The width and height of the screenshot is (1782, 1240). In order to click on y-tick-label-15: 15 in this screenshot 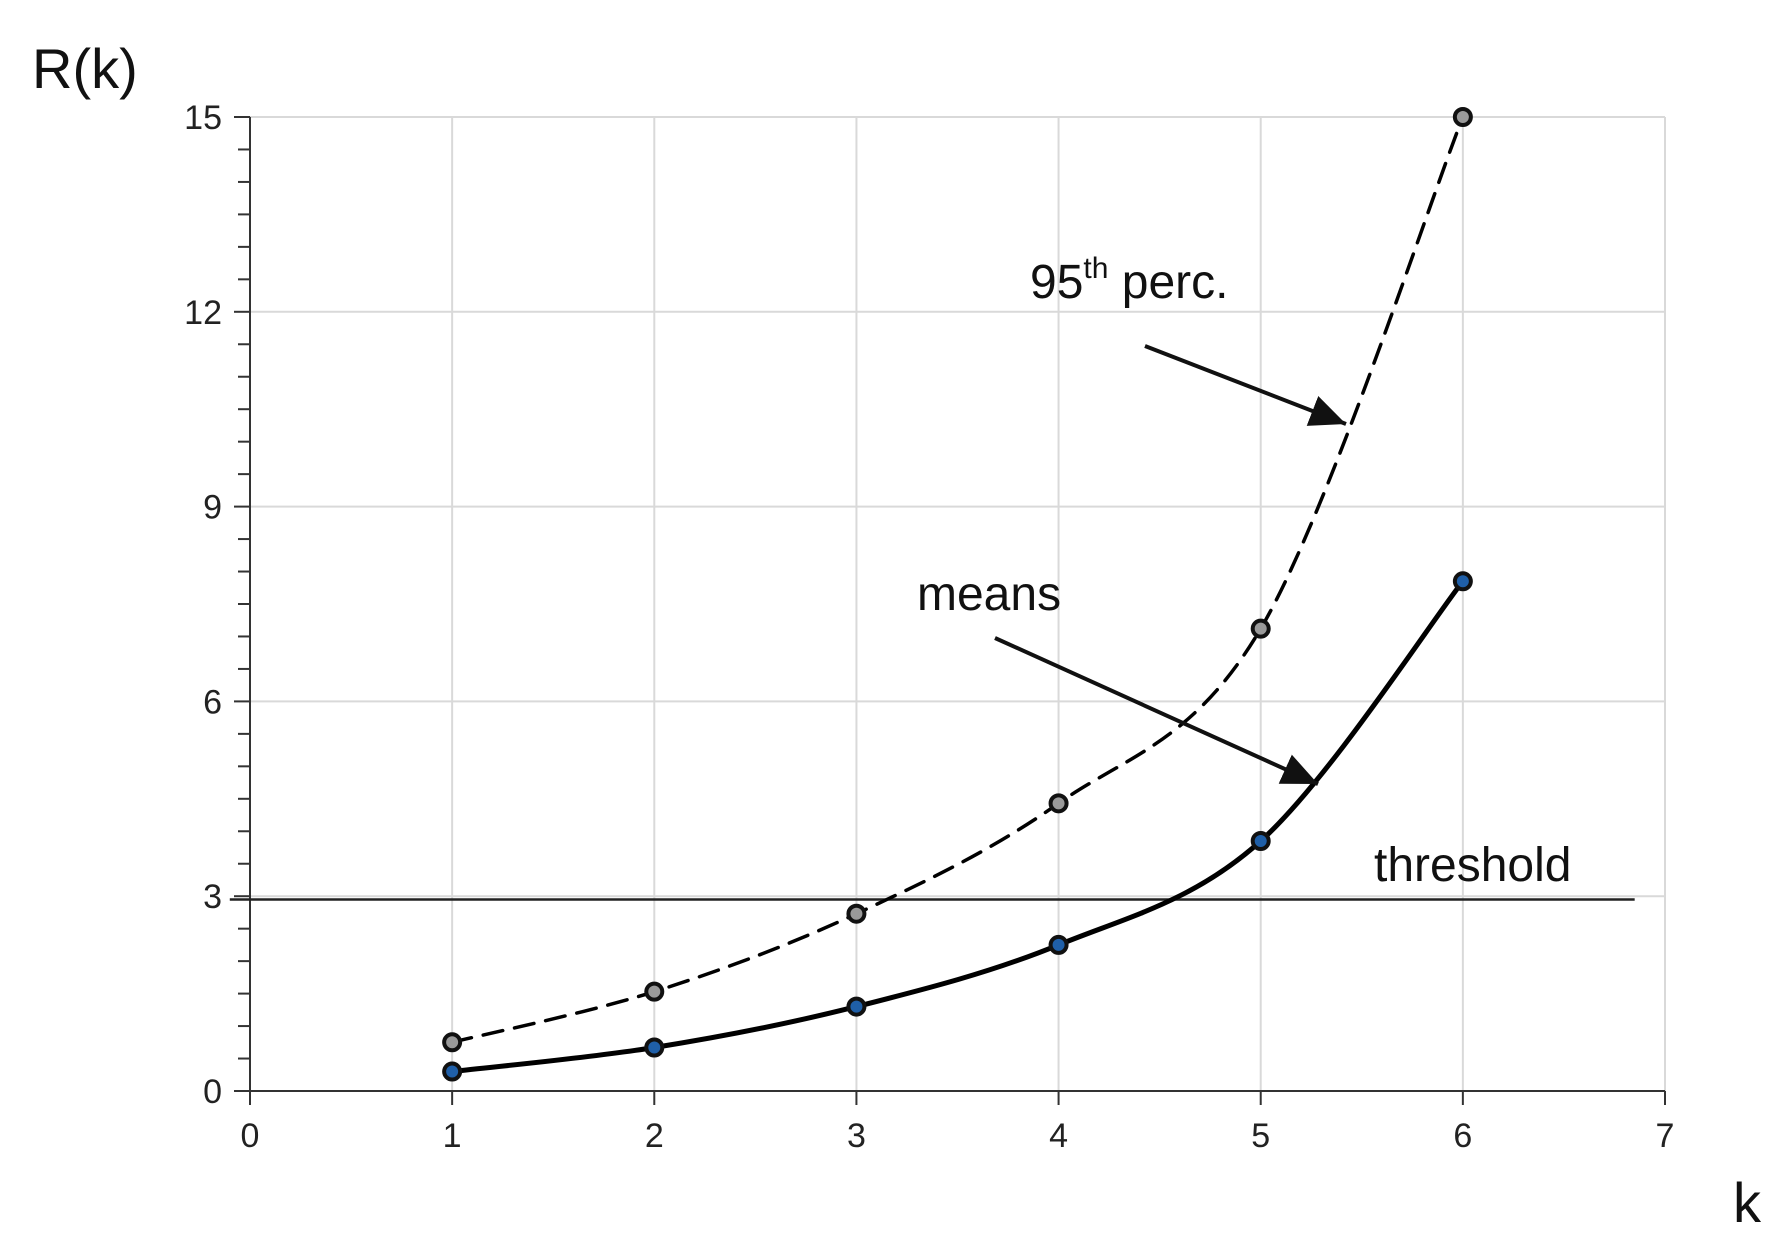, I will do `click(203, 118)`.